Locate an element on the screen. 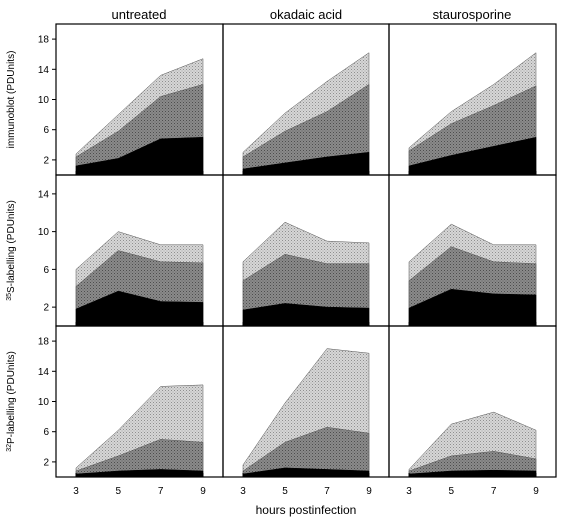 The image size is (573, 532). panel-r3-c3 is located at coordinates (472, 401).